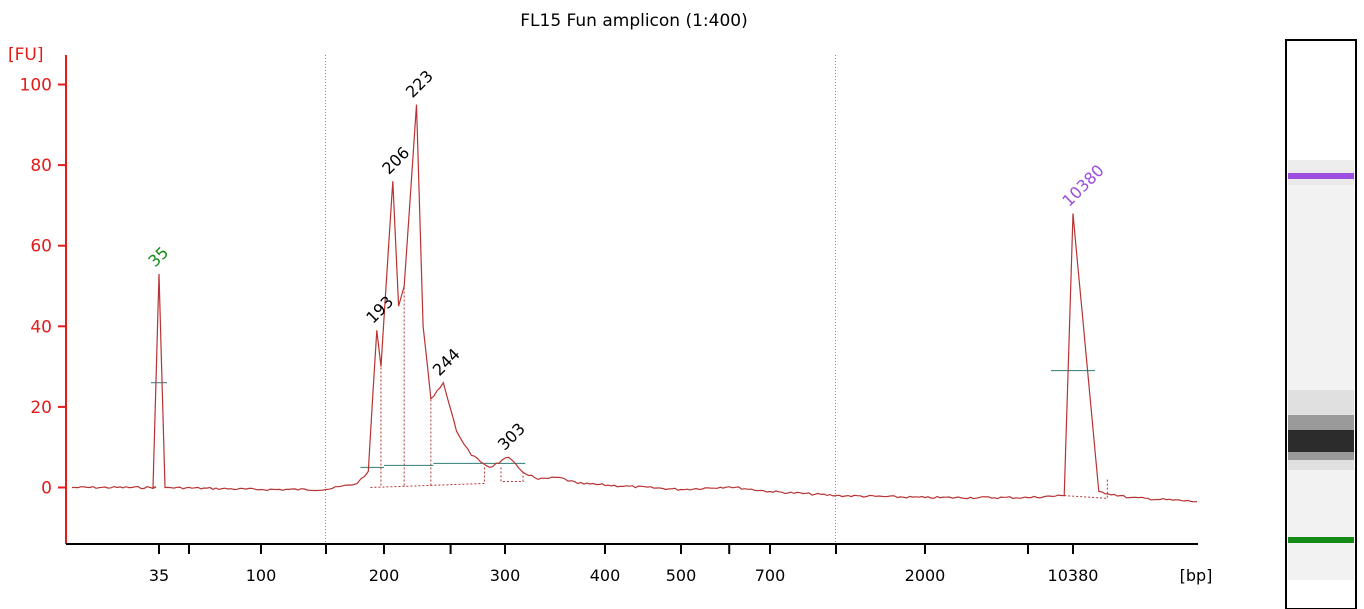 This screenshot has height=609, width=1364. I want to click on peak-label: 206, so click(395, 160).